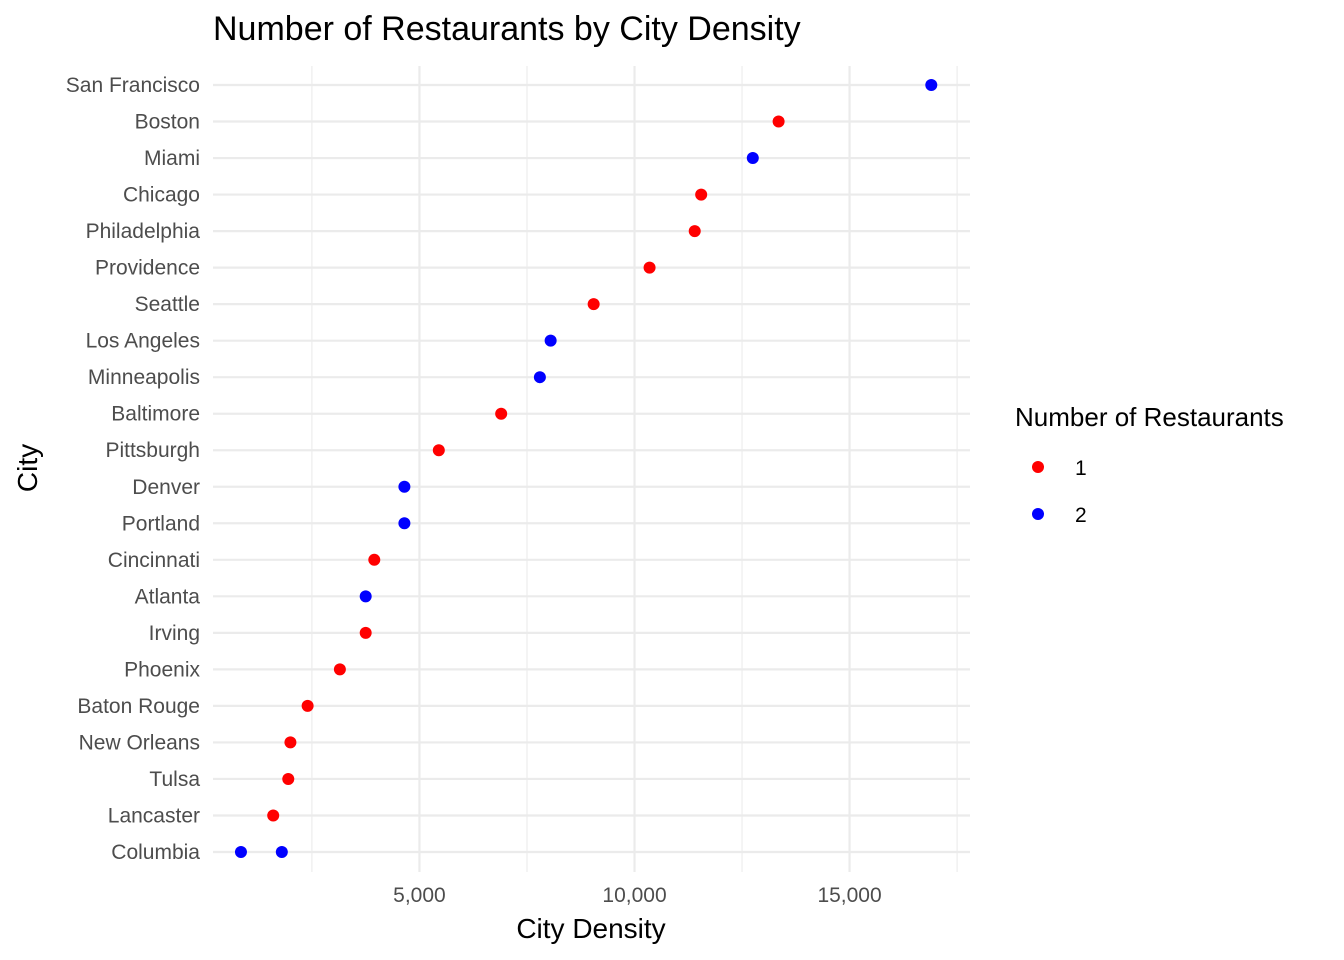  What do you see at coordinates (155, 852) in the screenshot?
I see `y-tick-label: Columbia` at bounding box center [155, 852].